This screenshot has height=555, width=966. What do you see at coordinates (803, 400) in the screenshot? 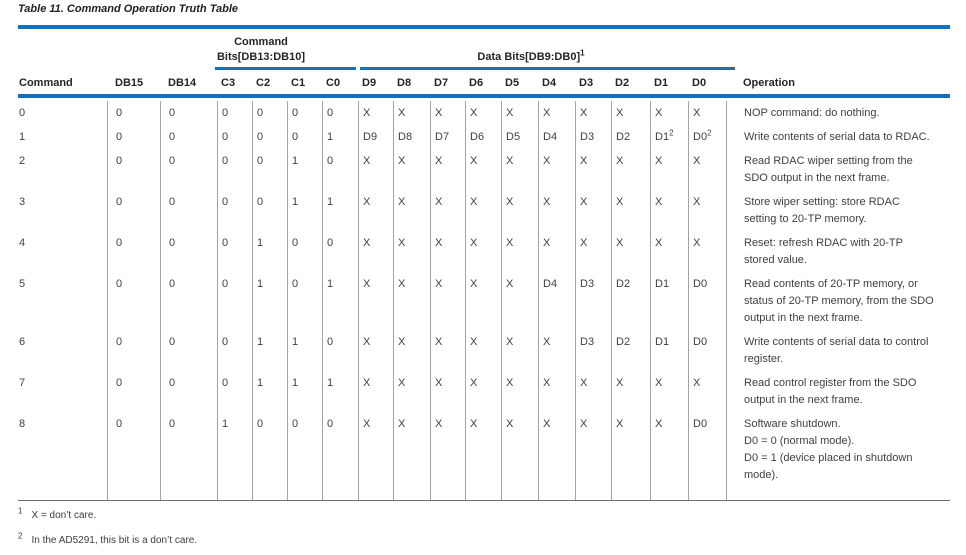
I see `operation-line: output in the next frame.` at bounding box center [803, 400].